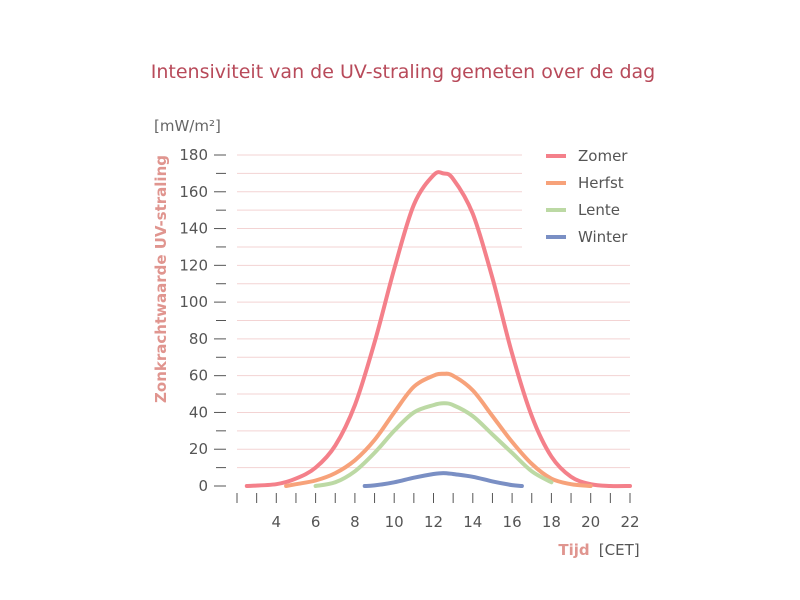 This screenshot has height=600, width=800. I want to click on y-axis: 0 20 40 60 80 100 120 140 160 180, so click(202, 320).